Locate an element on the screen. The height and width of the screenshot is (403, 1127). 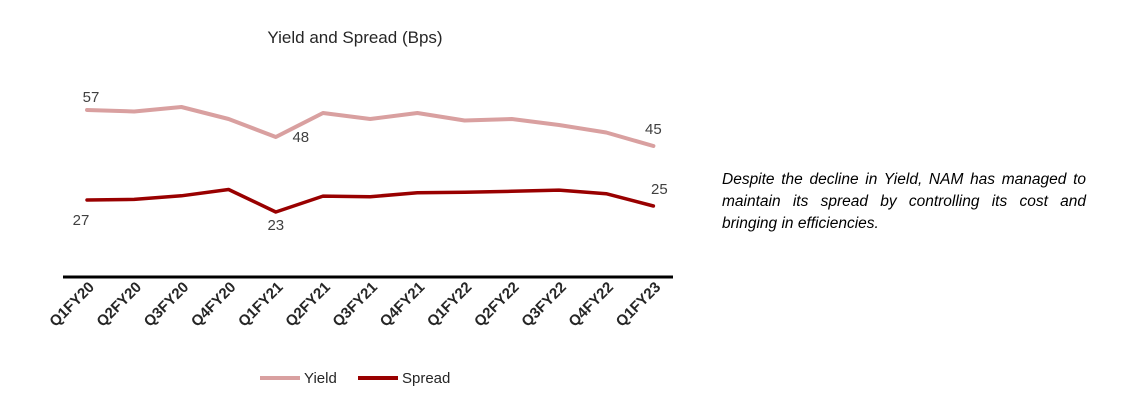
x-tick-label: Q1FY22 is located at coordinates (450, 305).